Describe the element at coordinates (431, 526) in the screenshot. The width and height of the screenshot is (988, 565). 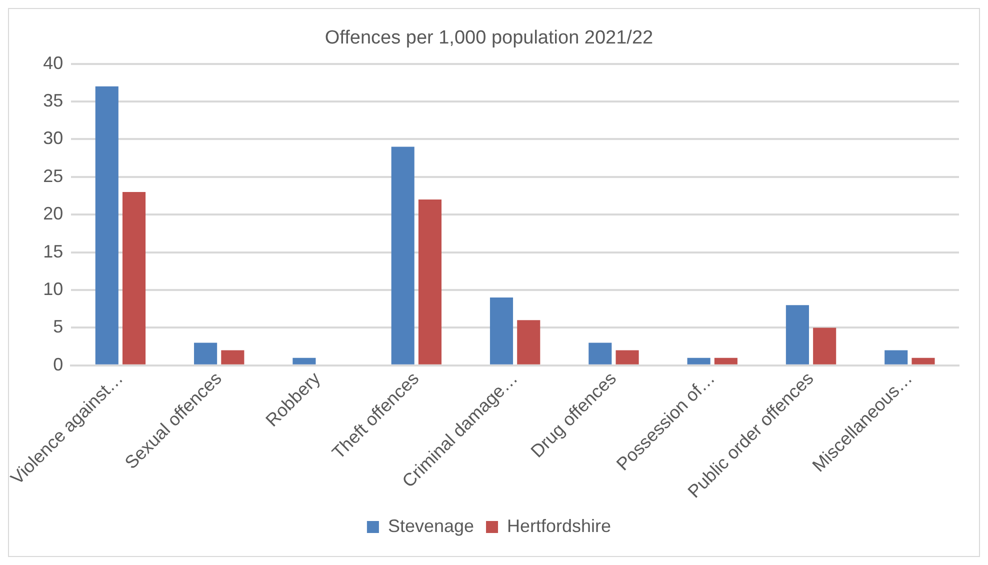
I see `legend-label: Stevenage` at that location.